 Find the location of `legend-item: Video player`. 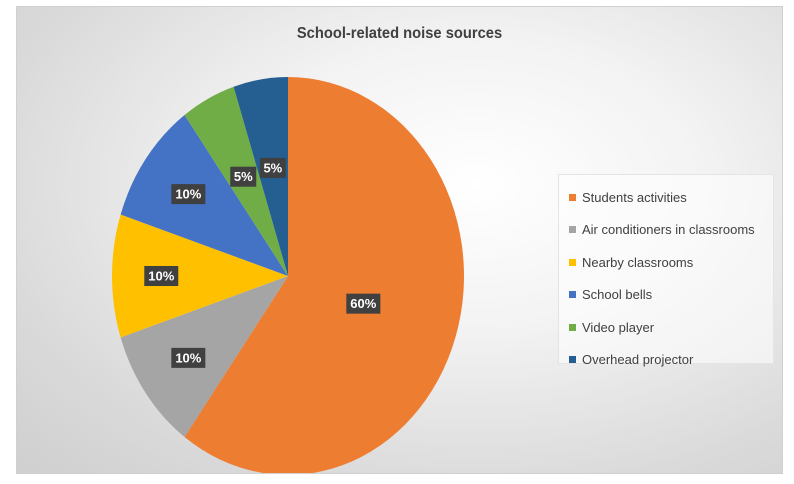

legend-item: Video player is located at coordinates (666, 327).